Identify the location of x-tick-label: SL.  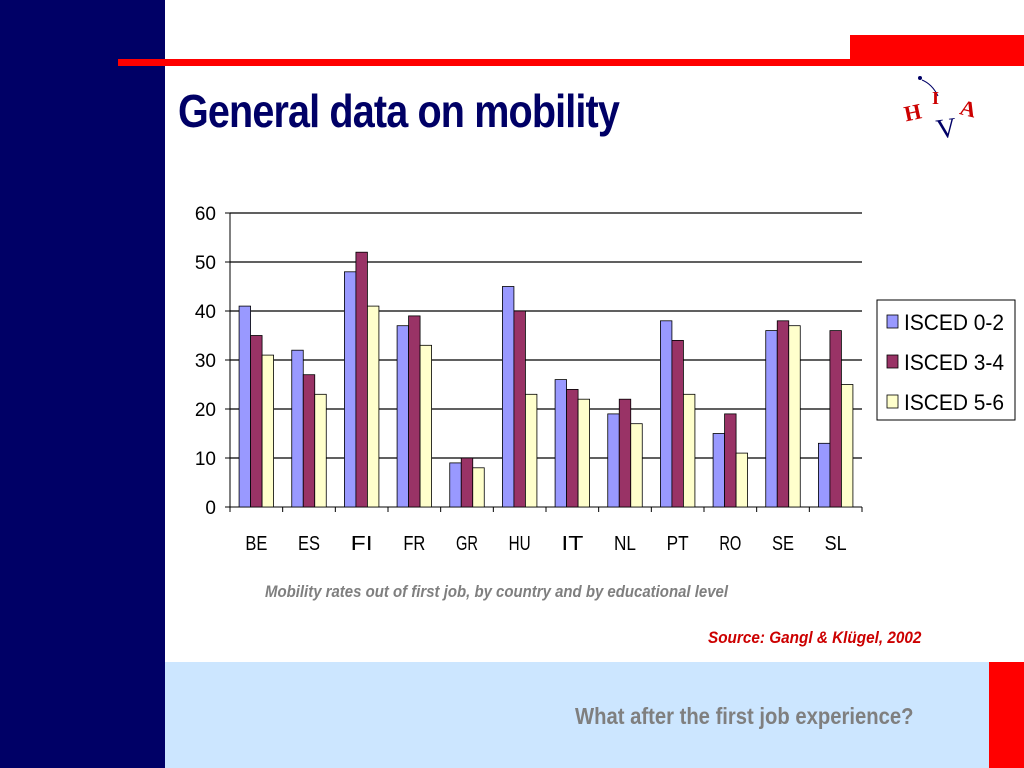
(836, 544).